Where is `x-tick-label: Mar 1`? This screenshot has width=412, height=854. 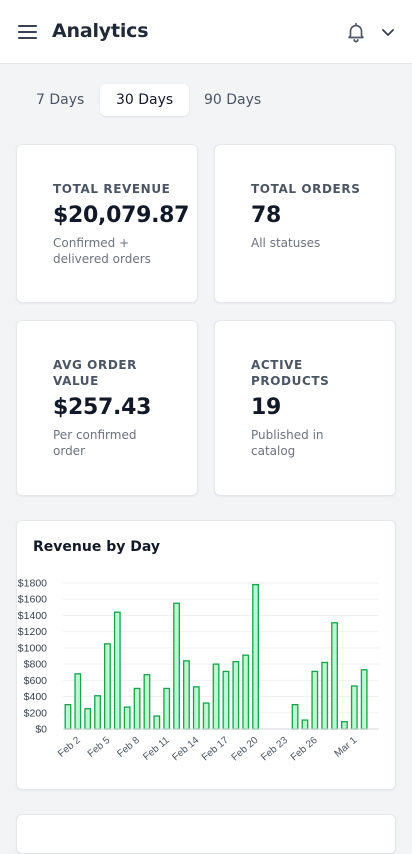
x-tick-label: Mar 1 is located at coordinates (346, 747).